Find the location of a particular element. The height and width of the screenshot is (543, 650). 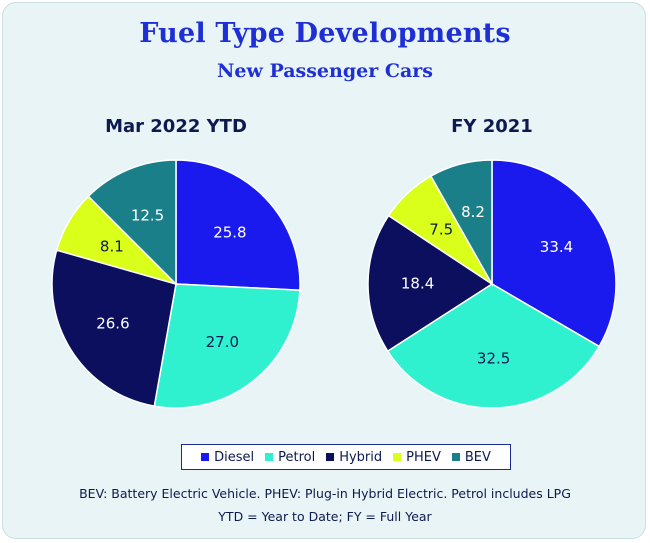

pie-fy-2021-data-label-diesel: 33.4 is located at coordinates (556, 247).